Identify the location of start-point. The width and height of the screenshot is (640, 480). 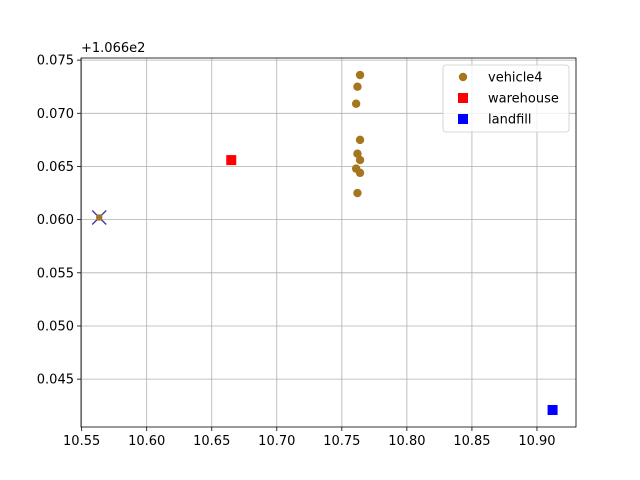
(99, 217).